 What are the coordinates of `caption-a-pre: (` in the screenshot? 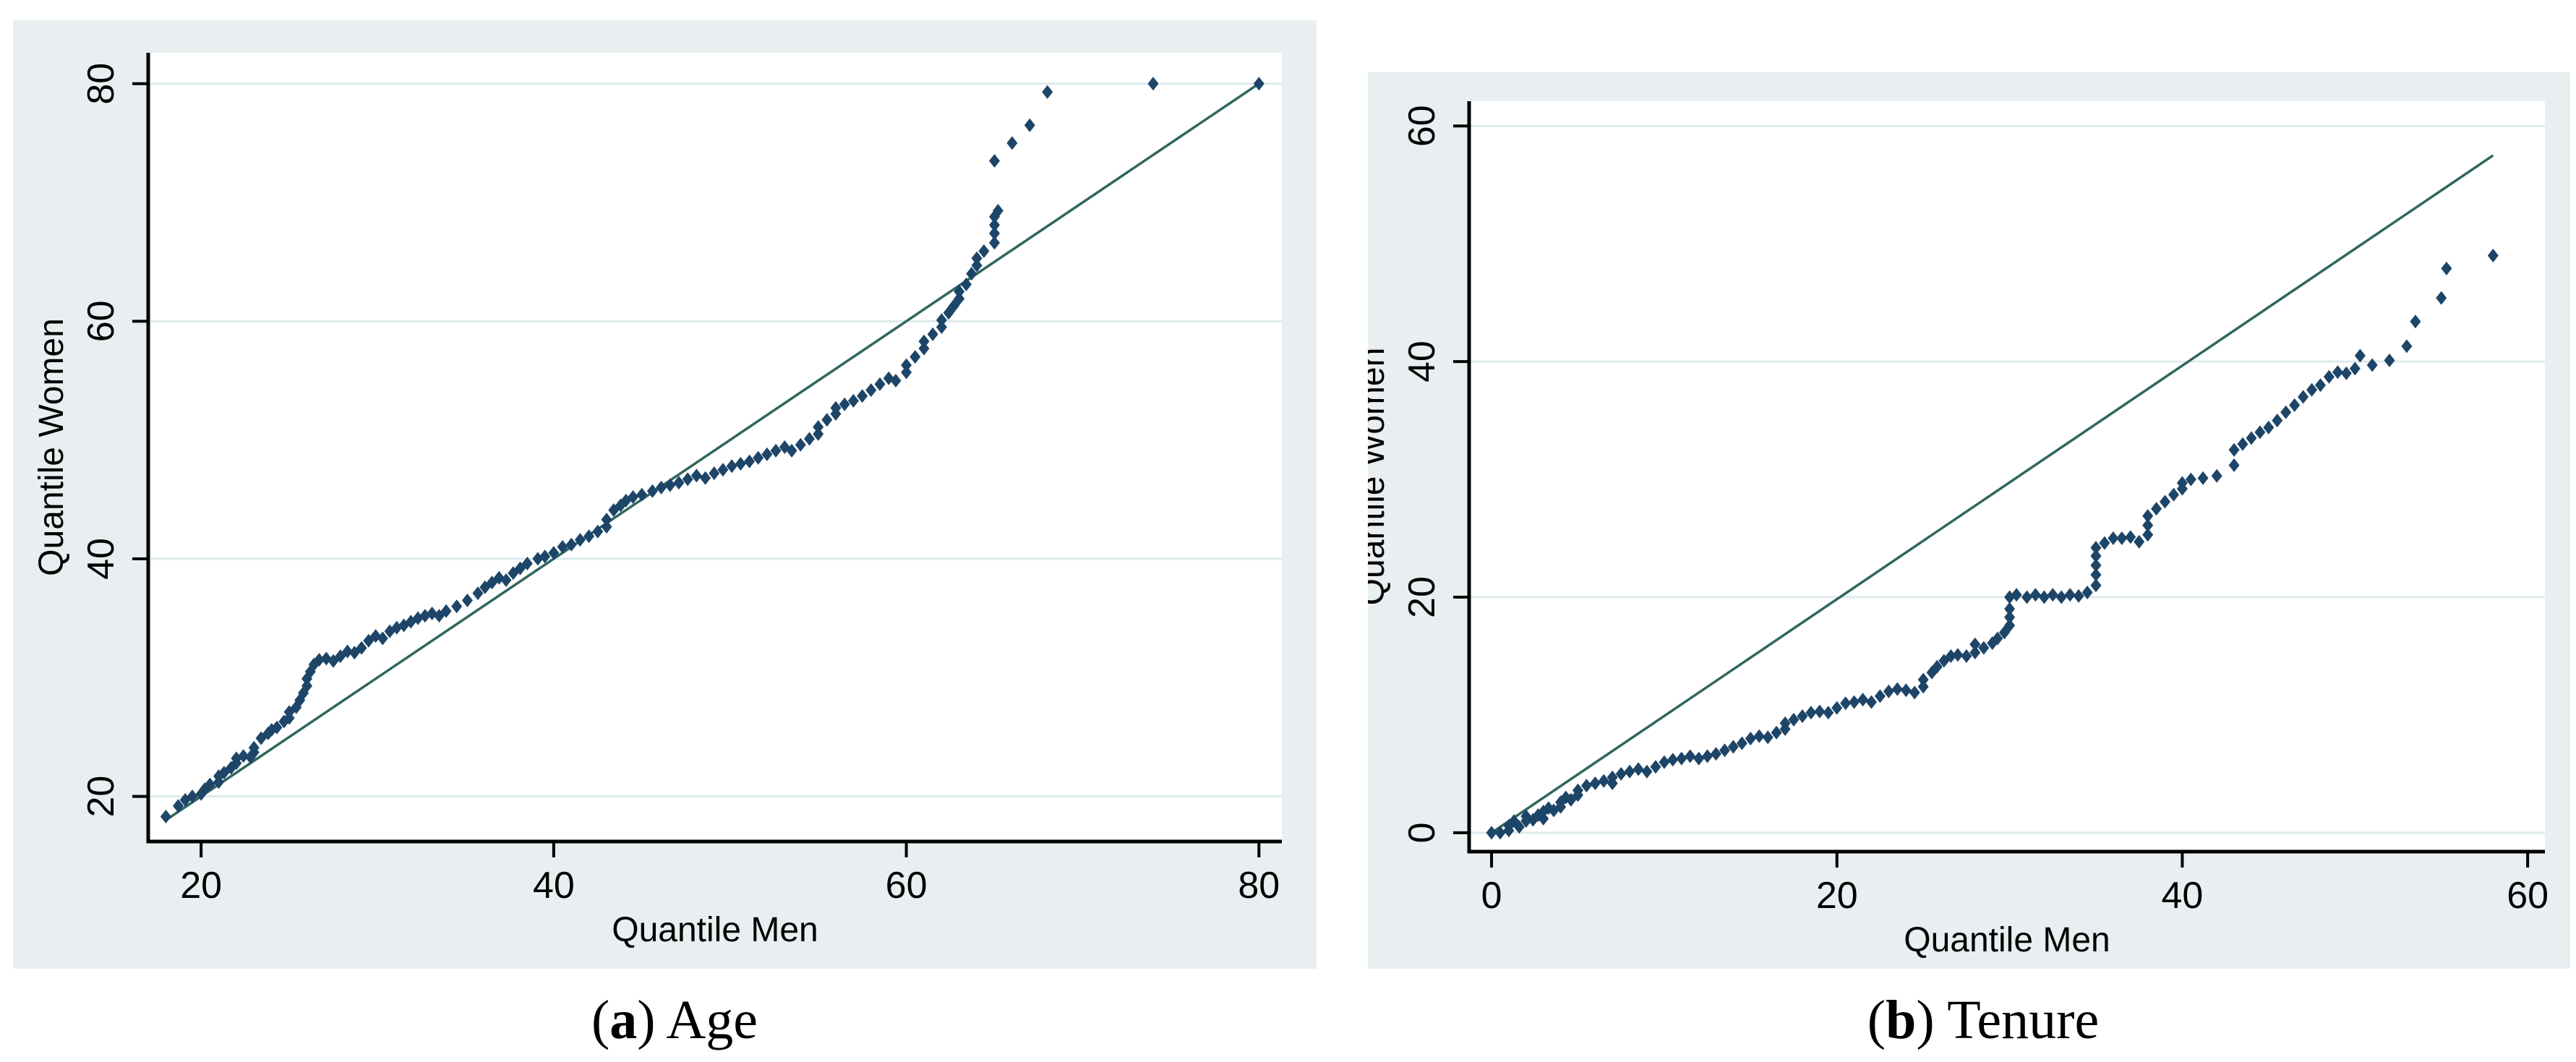 It's located at (600, 1020).